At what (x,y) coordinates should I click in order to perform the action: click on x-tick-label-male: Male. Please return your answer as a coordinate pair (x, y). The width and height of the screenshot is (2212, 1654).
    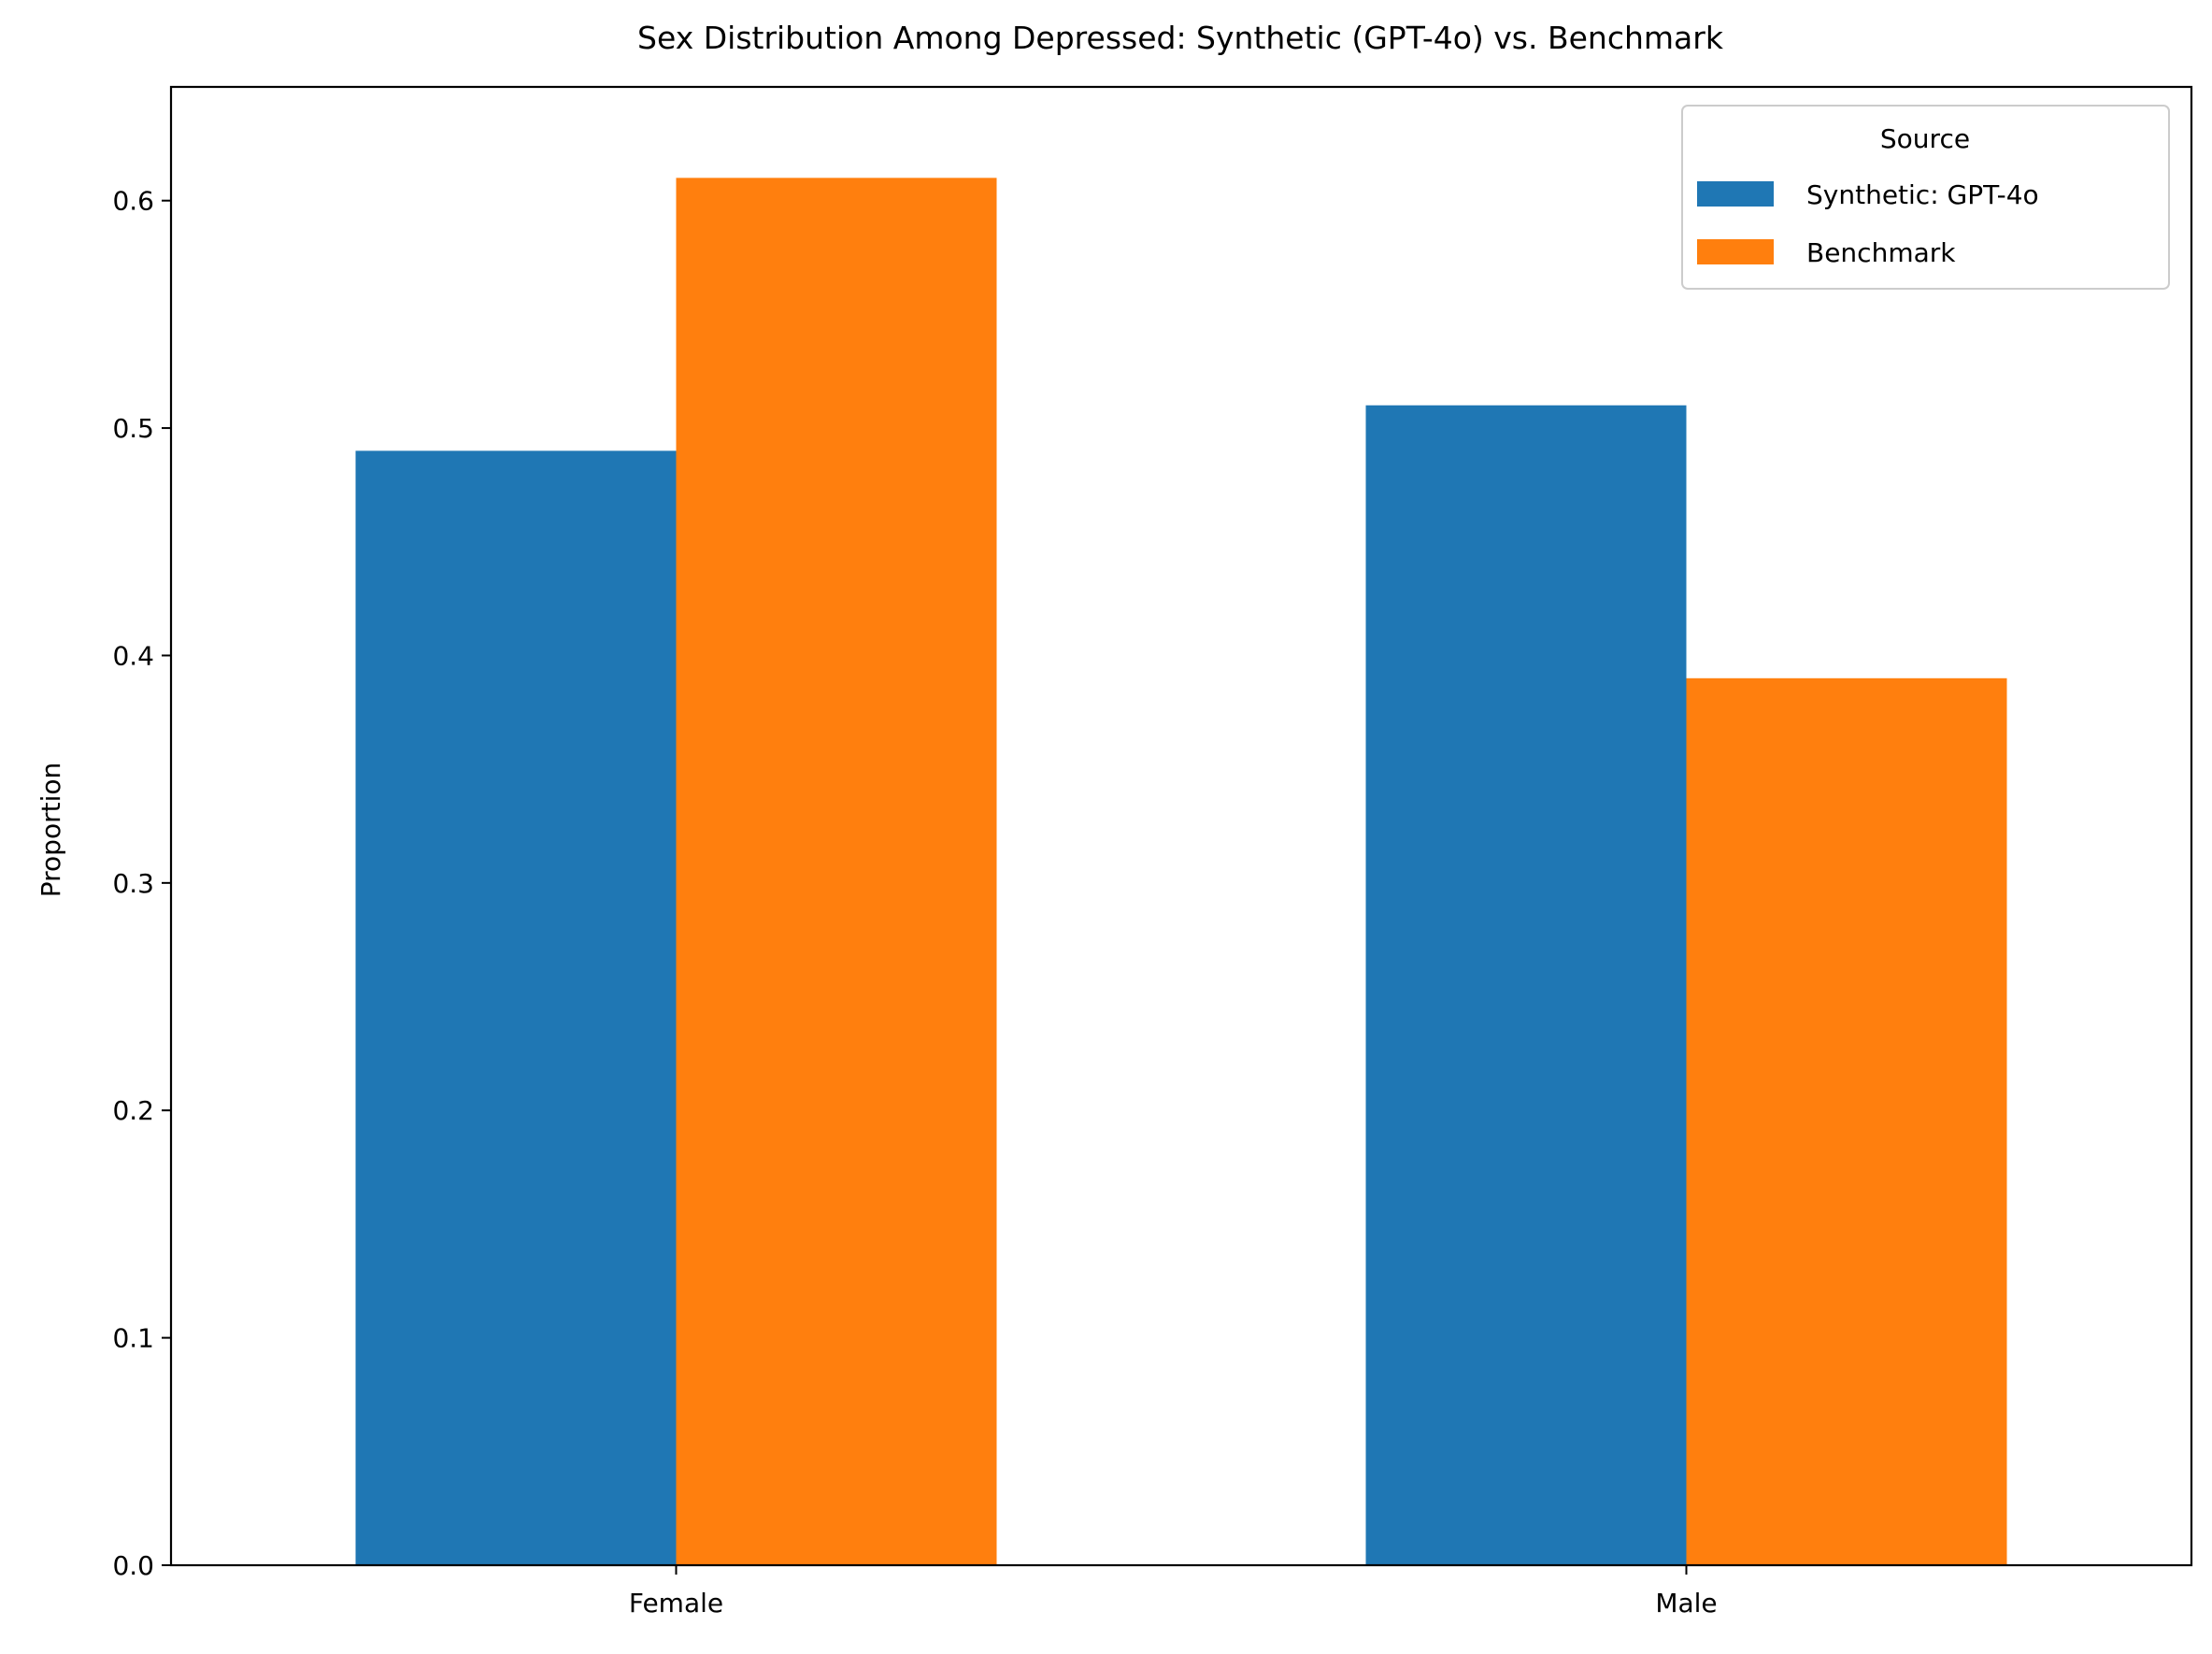
    Looking at the image, I should click on (1686, 1603).